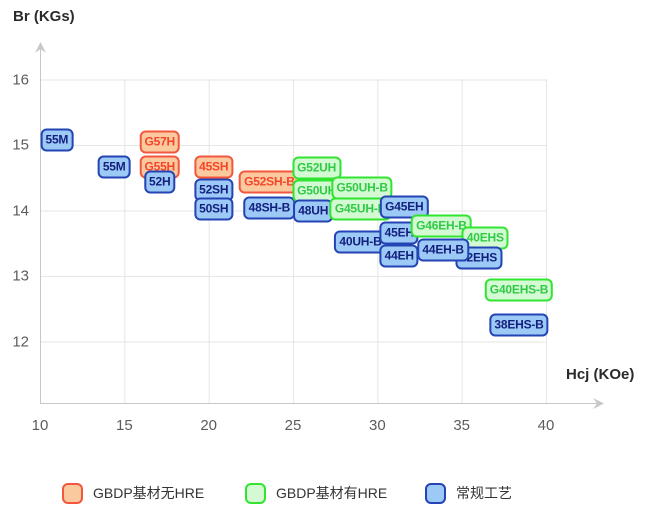 The width and height of the screenshot is (645, 515). Describe the element at coordinates (519, 290) in the screenshot. I see `grade-box-g40ehs-b: G40EHS-B` at that location.